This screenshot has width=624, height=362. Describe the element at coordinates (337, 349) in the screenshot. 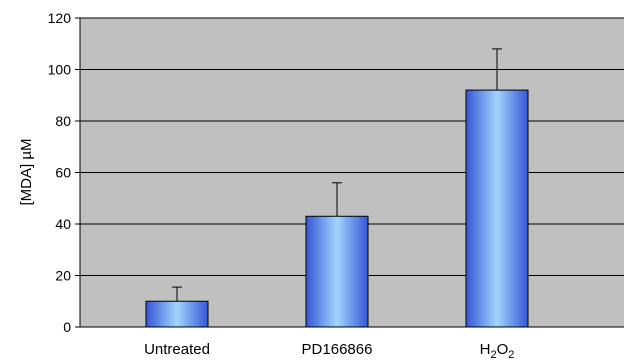

I see `x-category-label: PD166866` at that location.